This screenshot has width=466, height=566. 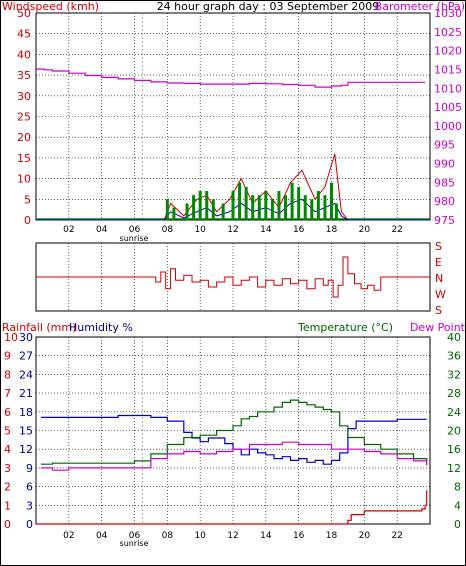 I want to click on windspeed-tick-label: 30, so click(x=24, y=96).